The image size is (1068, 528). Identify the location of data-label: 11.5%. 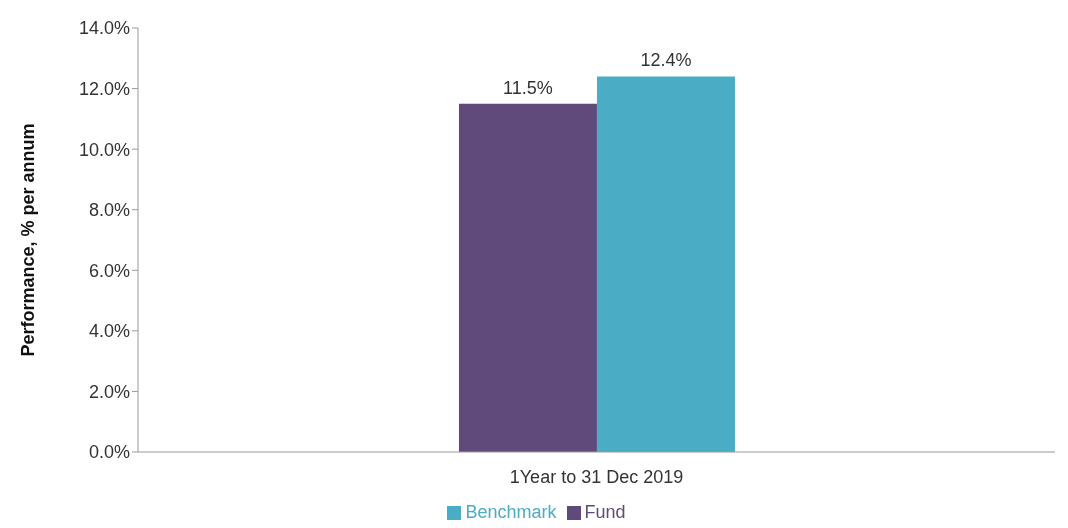
(528, 87).